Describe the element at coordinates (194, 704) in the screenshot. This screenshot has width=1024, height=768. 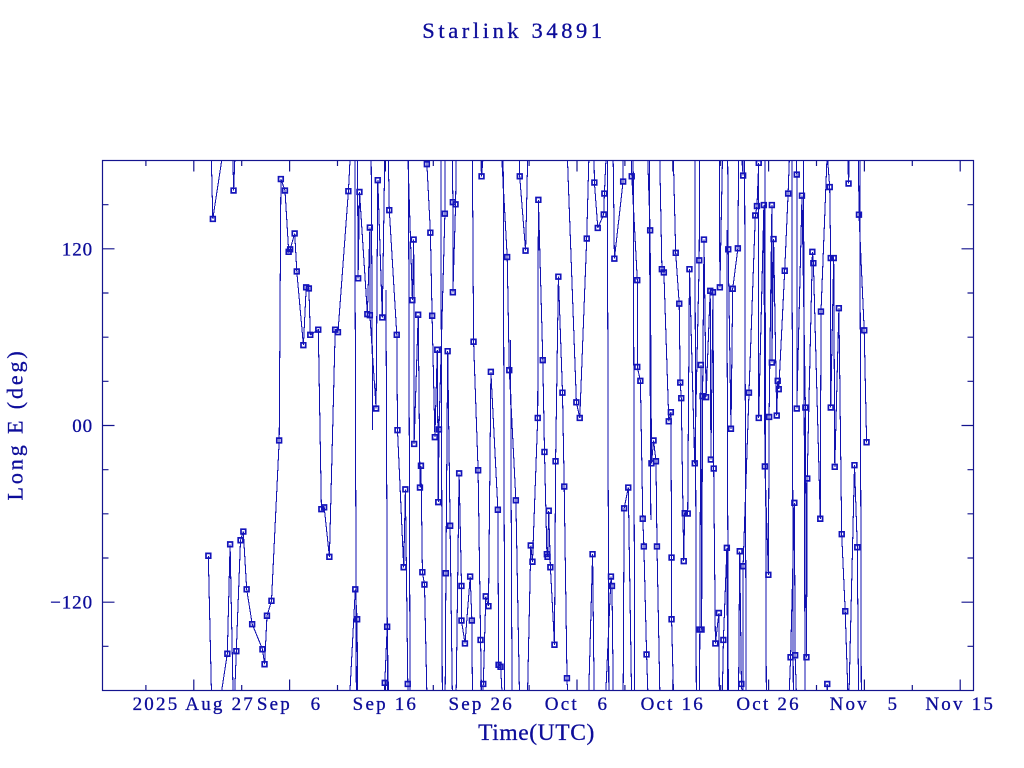
I see `svg-text: 2025 Aug 27` at that location.